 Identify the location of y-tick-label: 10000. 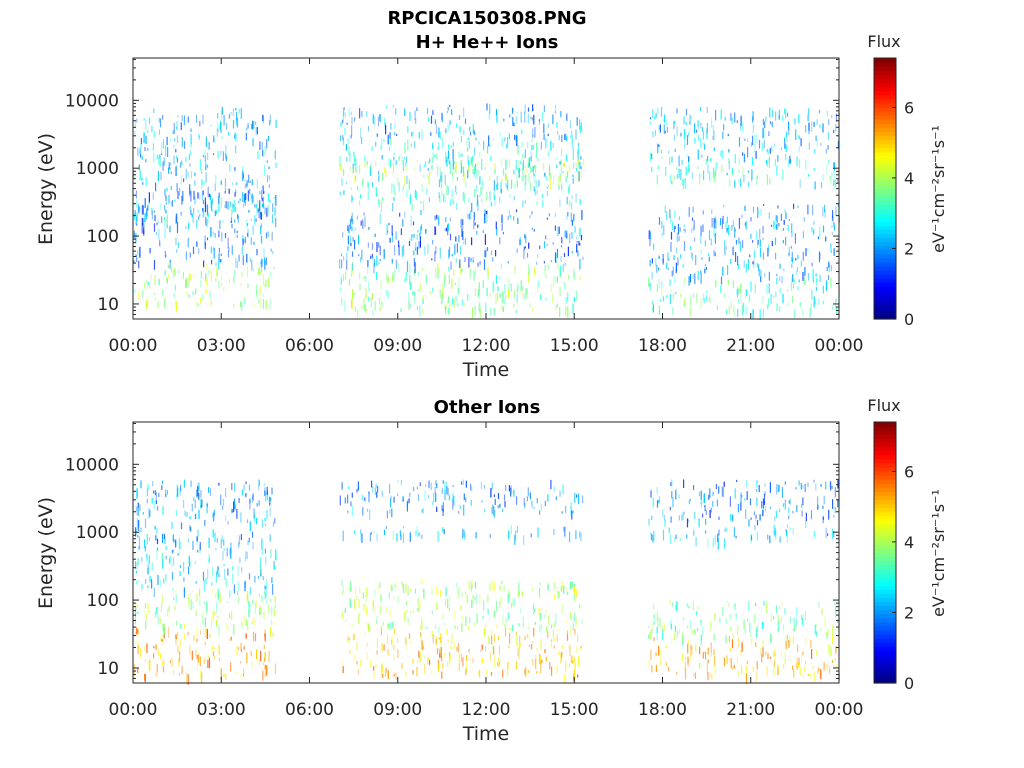
(92, 465).